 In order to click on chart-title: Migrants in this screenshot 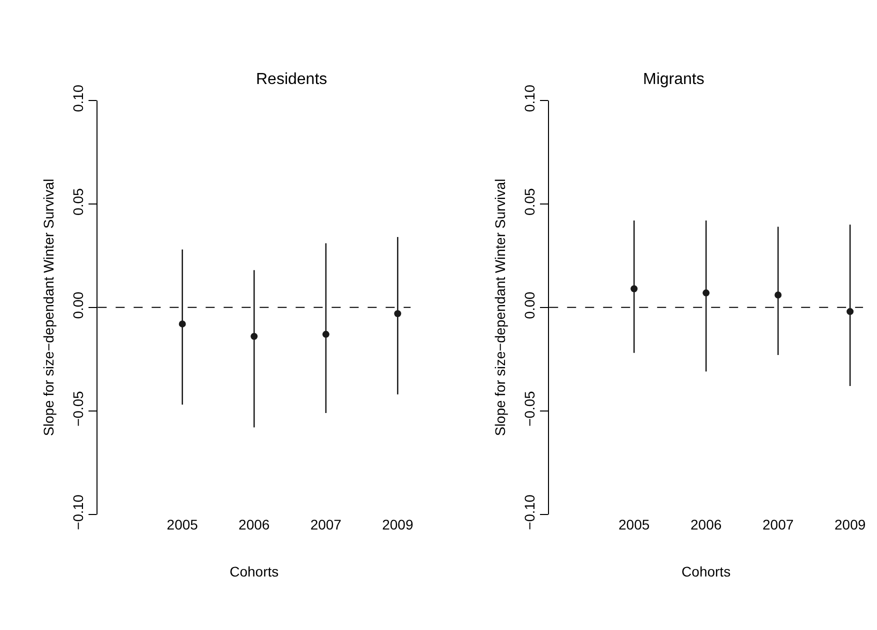, I will do `click(673, 79)`.